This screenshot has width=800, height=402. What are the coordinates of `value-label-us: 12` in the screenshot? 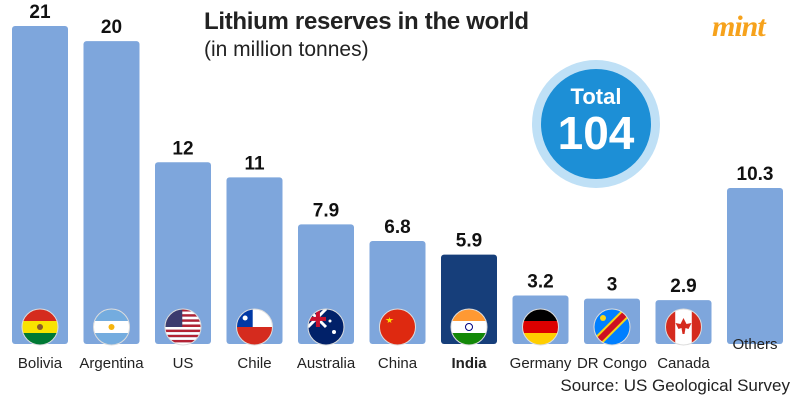 It's located at (182, 148).